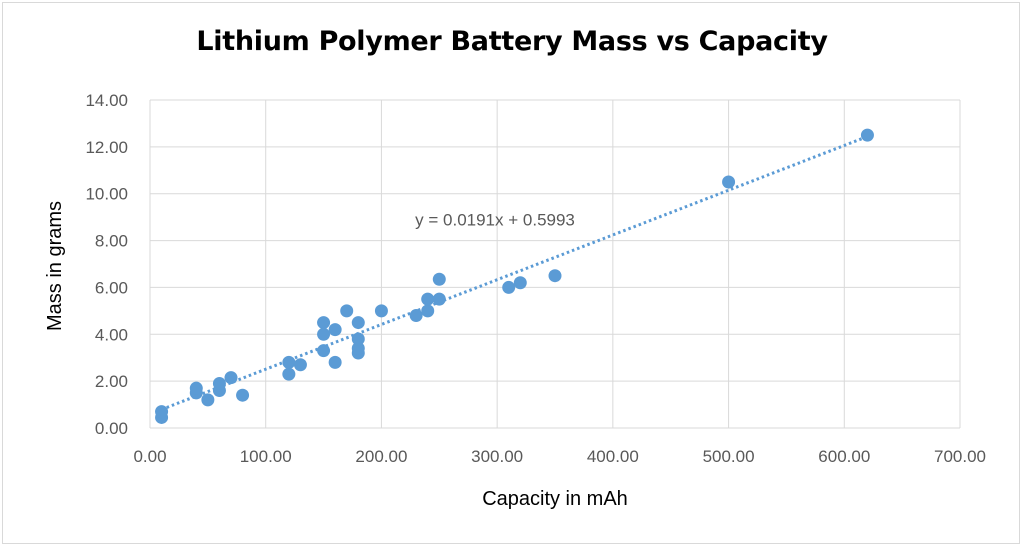  Describe the element at coordinates (729, 456) in the screenshot. I see `x-tick-label: 500.00` at that location.